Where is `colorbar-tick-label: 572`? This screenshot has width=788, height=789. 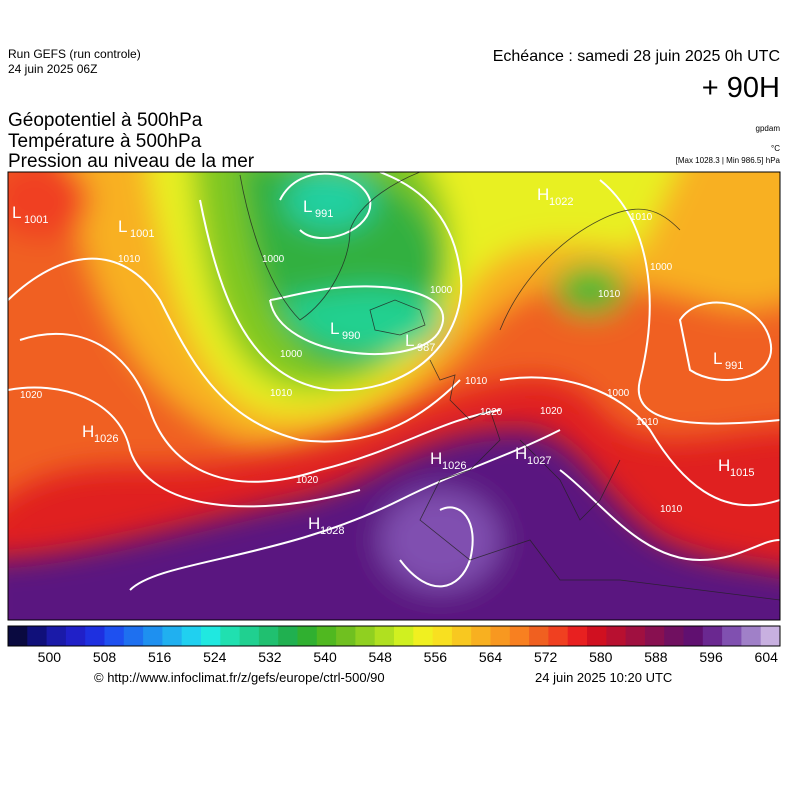
colorbar-tick-label: 572 is located at coordinates (546, 657).